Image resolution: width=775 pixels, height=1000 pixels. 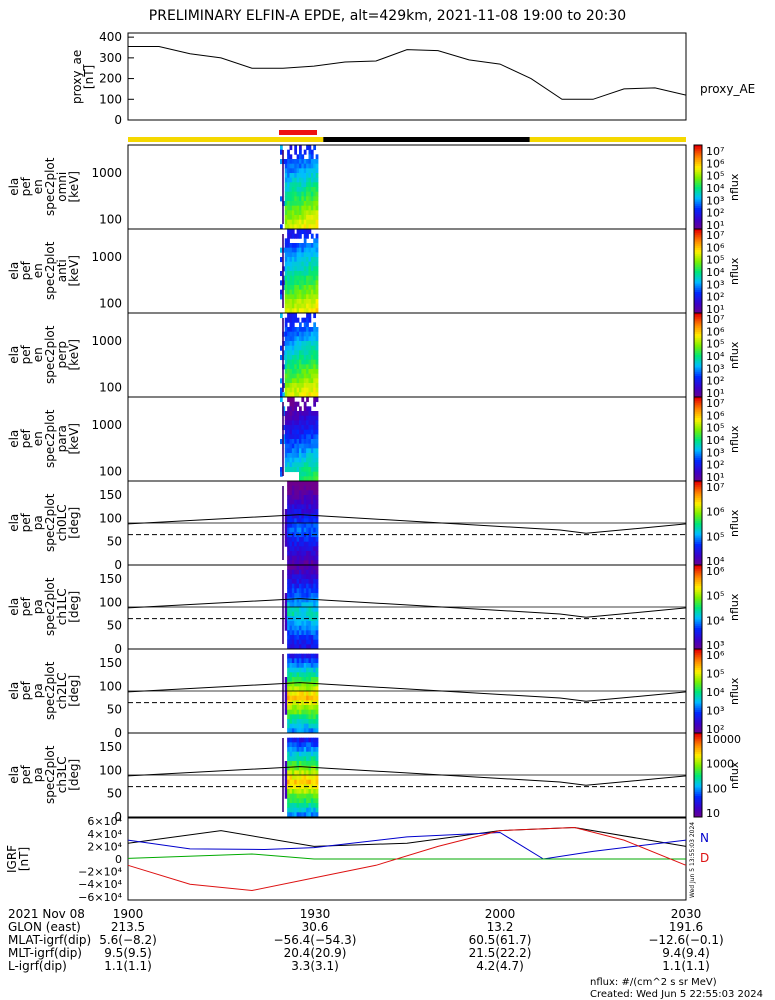 What do you see at coordinates (715, 477) in the screenshot?
I see `colorbar-tick-label: 10¹` at bounding box center [715, 477].